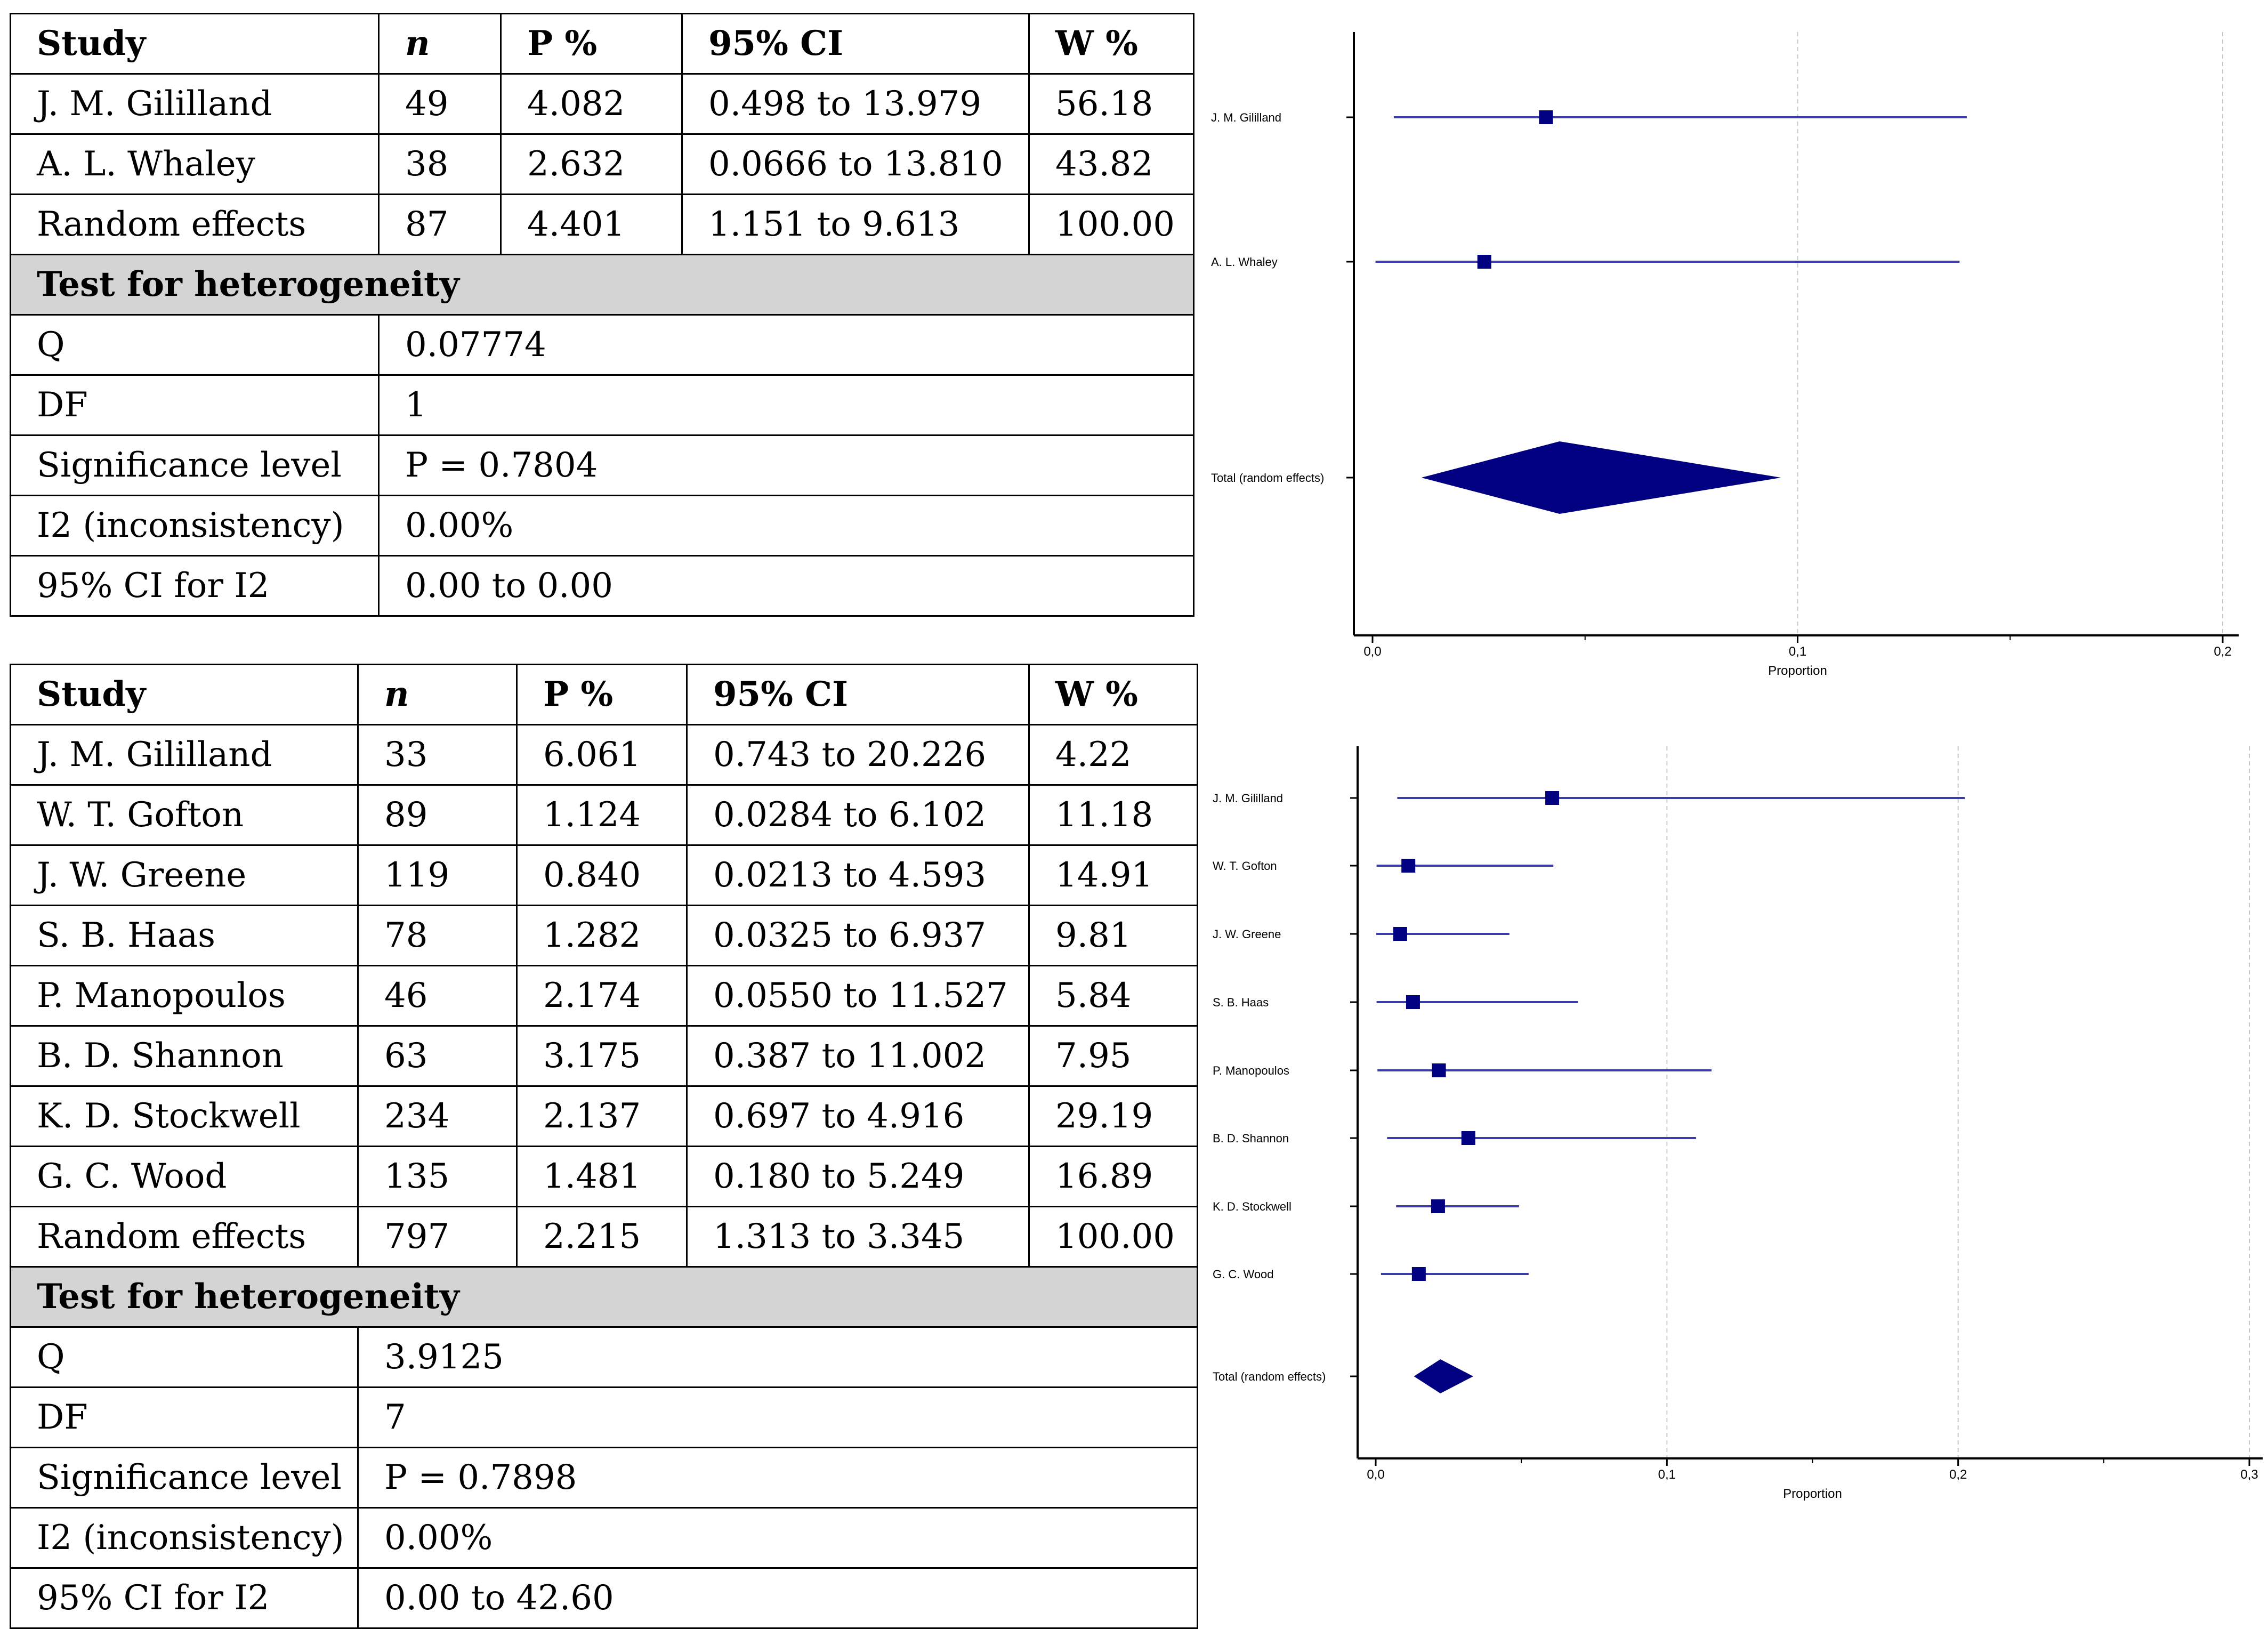 This screenshot has width=2268, height=1629. Describe the element at coordinates (184, 1056) in the screenshot. I see `cell-study: B. D. Shannon` at that location.